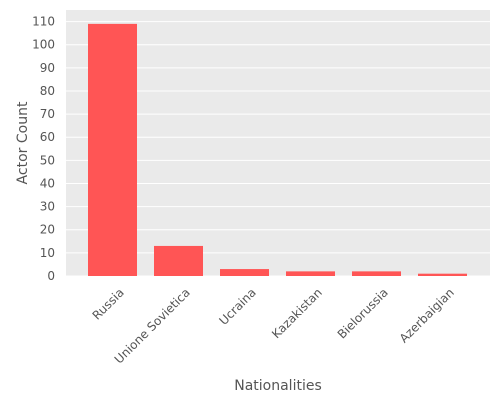 Image resolution: width=500 pixels, height=404 pixels. Describe the element at coordinates (47, 68) in the screenshot. I see `y-tick-label: 90` at that location.